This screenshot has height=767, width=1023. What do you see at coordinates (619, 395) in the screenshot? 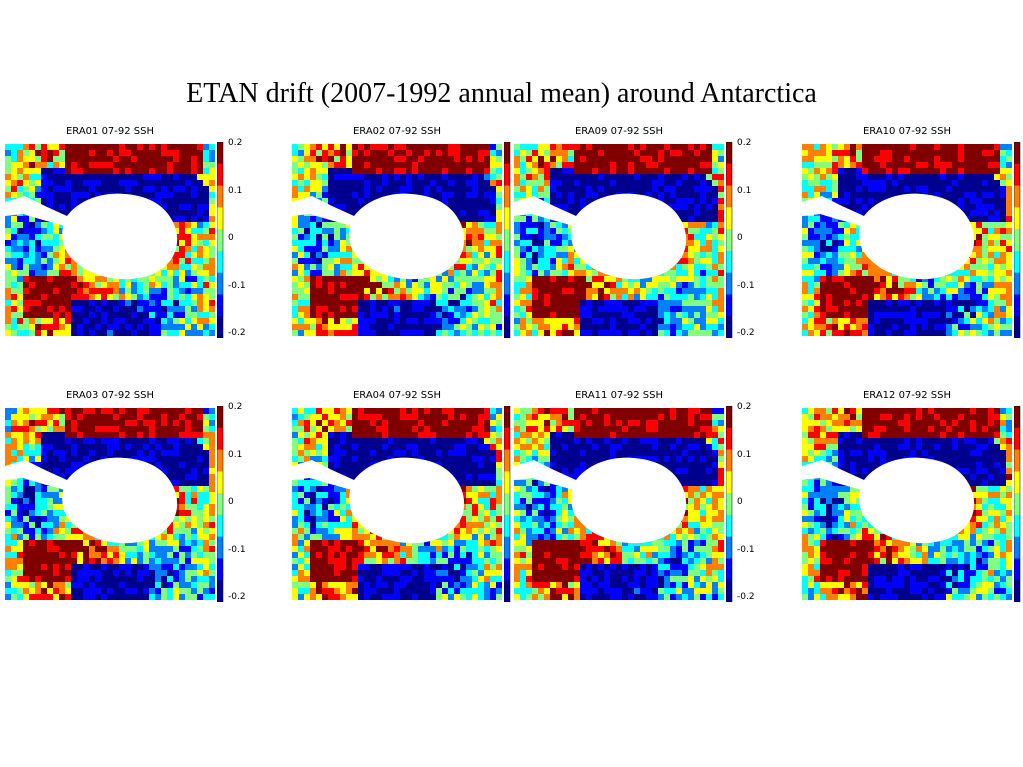
I see `panel-title: ERA11 07-92 SSH` at bounding box center [619, 395].